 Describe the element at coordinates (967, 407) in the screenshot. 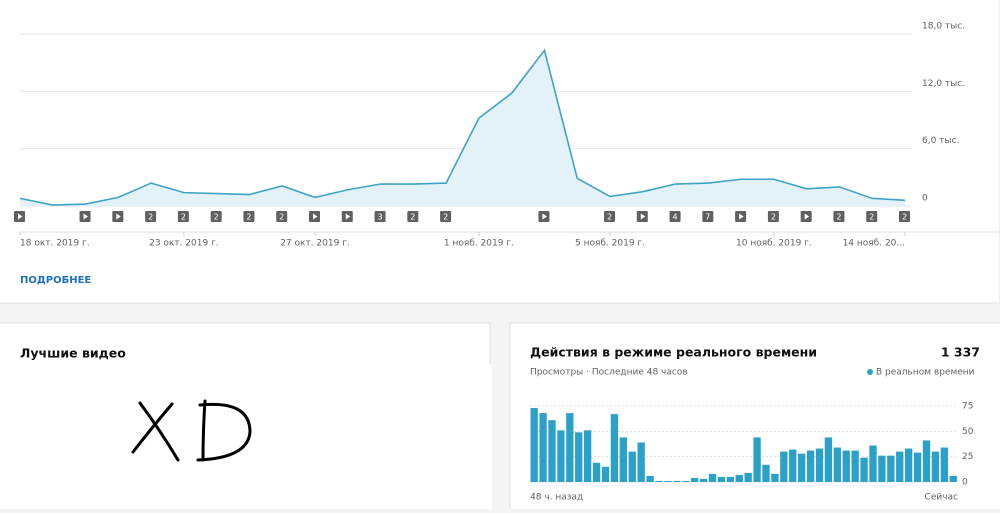

I see `y-tick-label: 75` at that location.